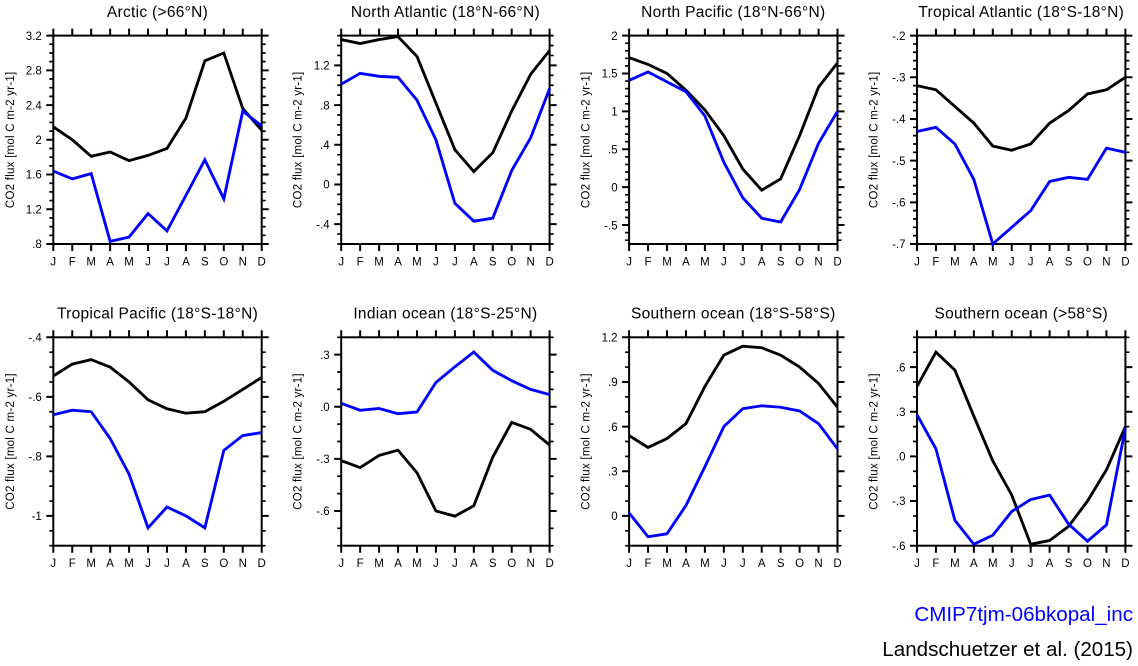 This screenshot has width=1138, height=666. Describe the element at coordinates (898, 37) in the screenshot. I see `svg-text: -.2` at that location.